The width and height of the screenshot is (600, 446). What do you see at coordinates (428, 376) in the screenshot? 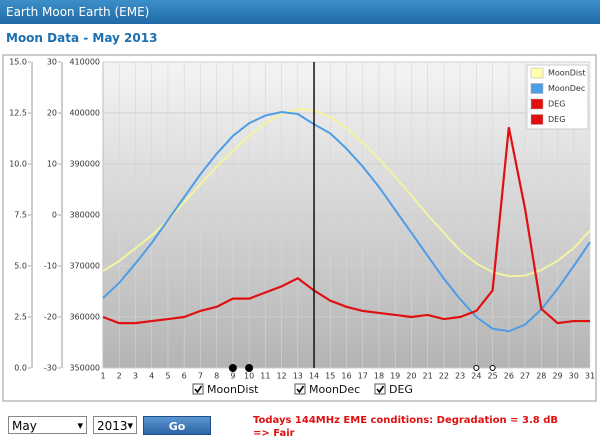
I see `x-tick-label: 21` at bounding box center [428, 376].